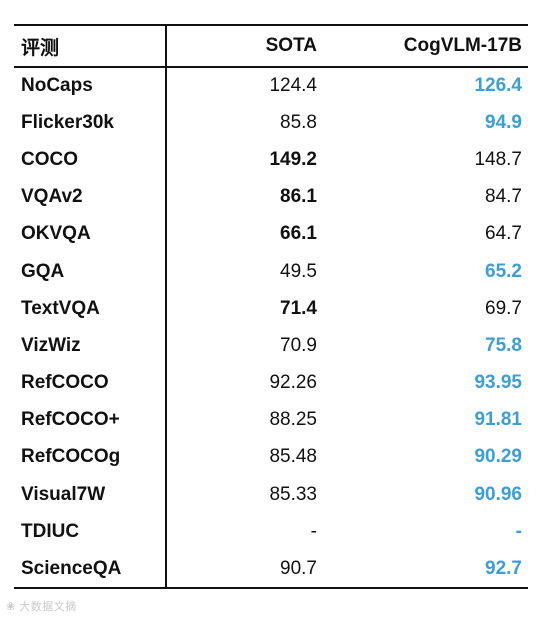 This screenshot has width=549, height=619. What do you see at coordinates (271, 532) in the screenshot?
I see `table-row: TDIUC - -` at bounding box center [271, 532].